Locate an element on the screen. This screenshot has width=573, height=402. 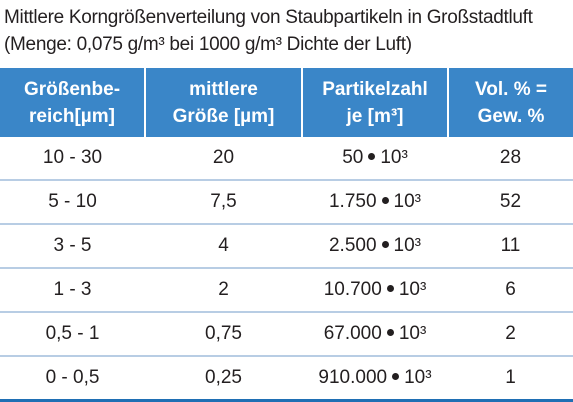
header-size-range-line2: reich[µm] is located at coordinates (72, 116).